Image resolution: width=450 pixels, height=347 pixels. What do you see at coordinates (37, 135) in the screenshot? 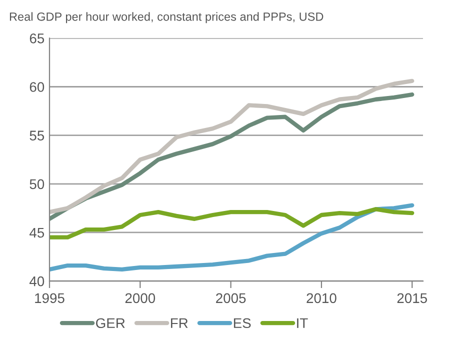
I see `y-tick-label: 55` at bounding box center [37, 135].